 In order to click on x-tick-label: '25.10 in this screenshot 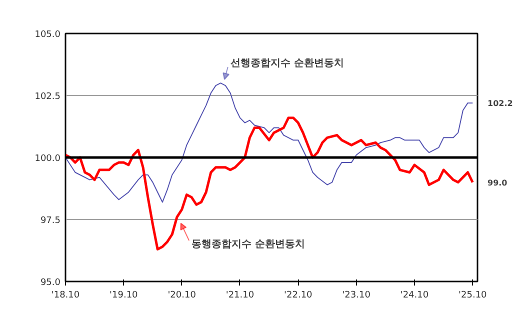, I will do `click(473, 295)`.